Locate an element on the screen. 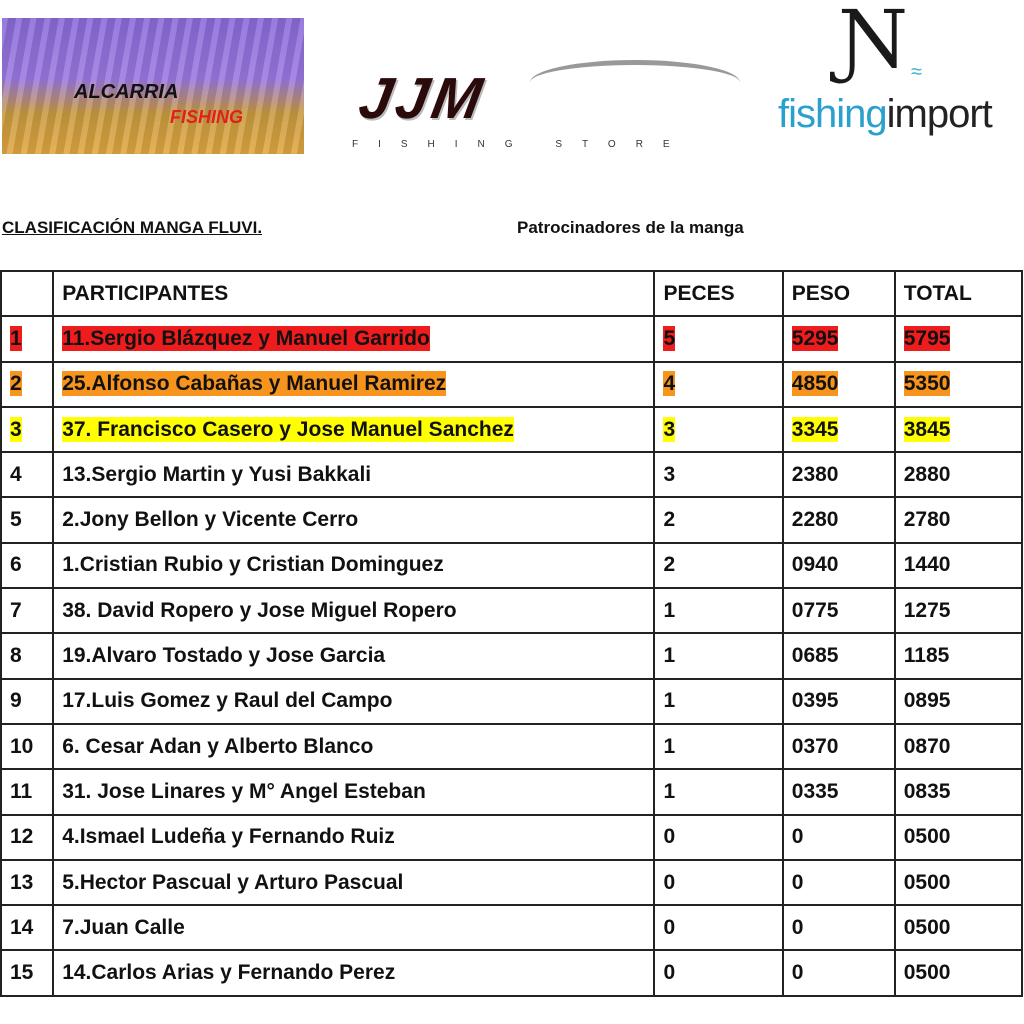 This screenshot has width=1024, height=1024. position-cell-text: 8 is located at coordinates (16, 656).